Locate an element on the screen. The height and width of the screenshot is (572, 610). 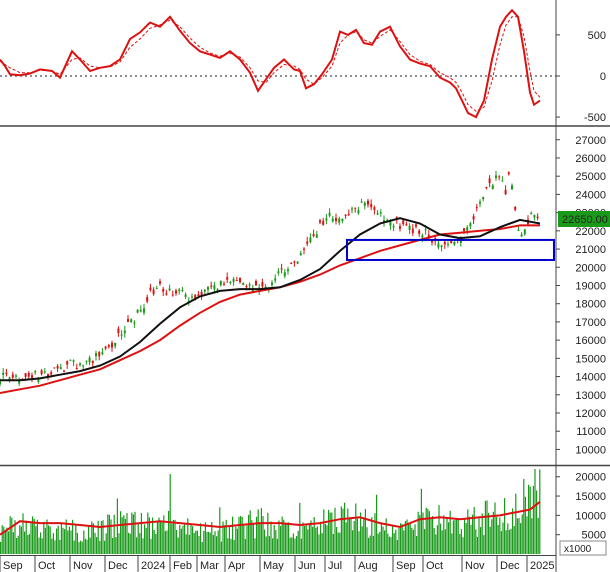
osc-tick-label: 500 is located at coordinates (597, 36).